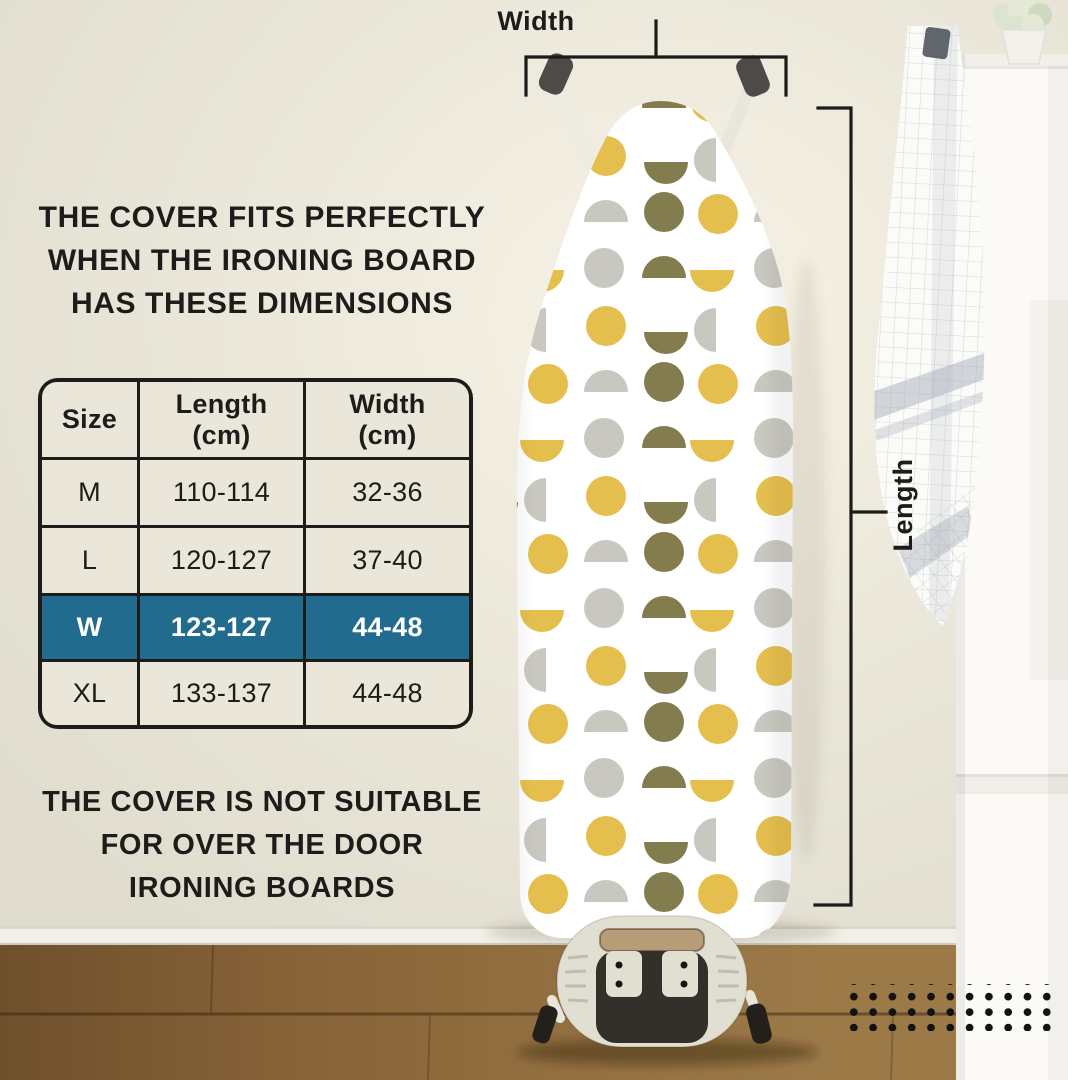 This screenshot has height=1080, width=1068. Describe the element at coordinates (221, 560) in the screenshot. I see `size-table-cell: 120-127` at that location.